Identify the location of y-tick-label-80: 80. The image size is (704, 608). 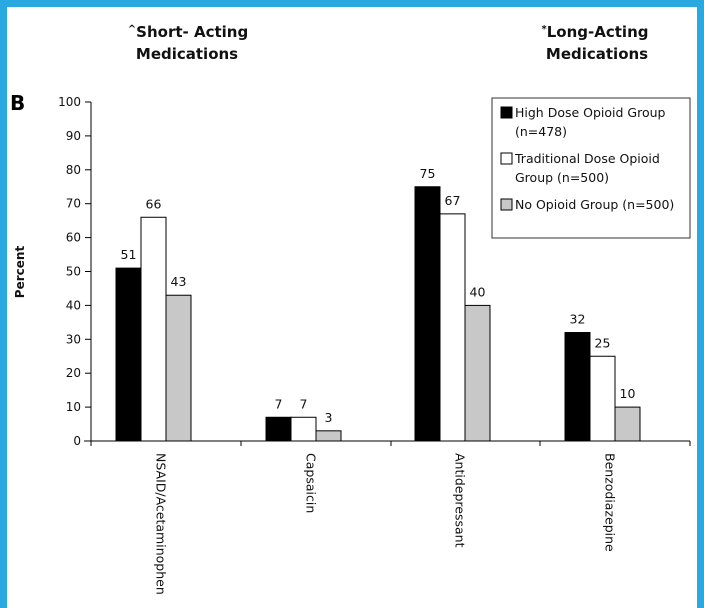
(73, 170).